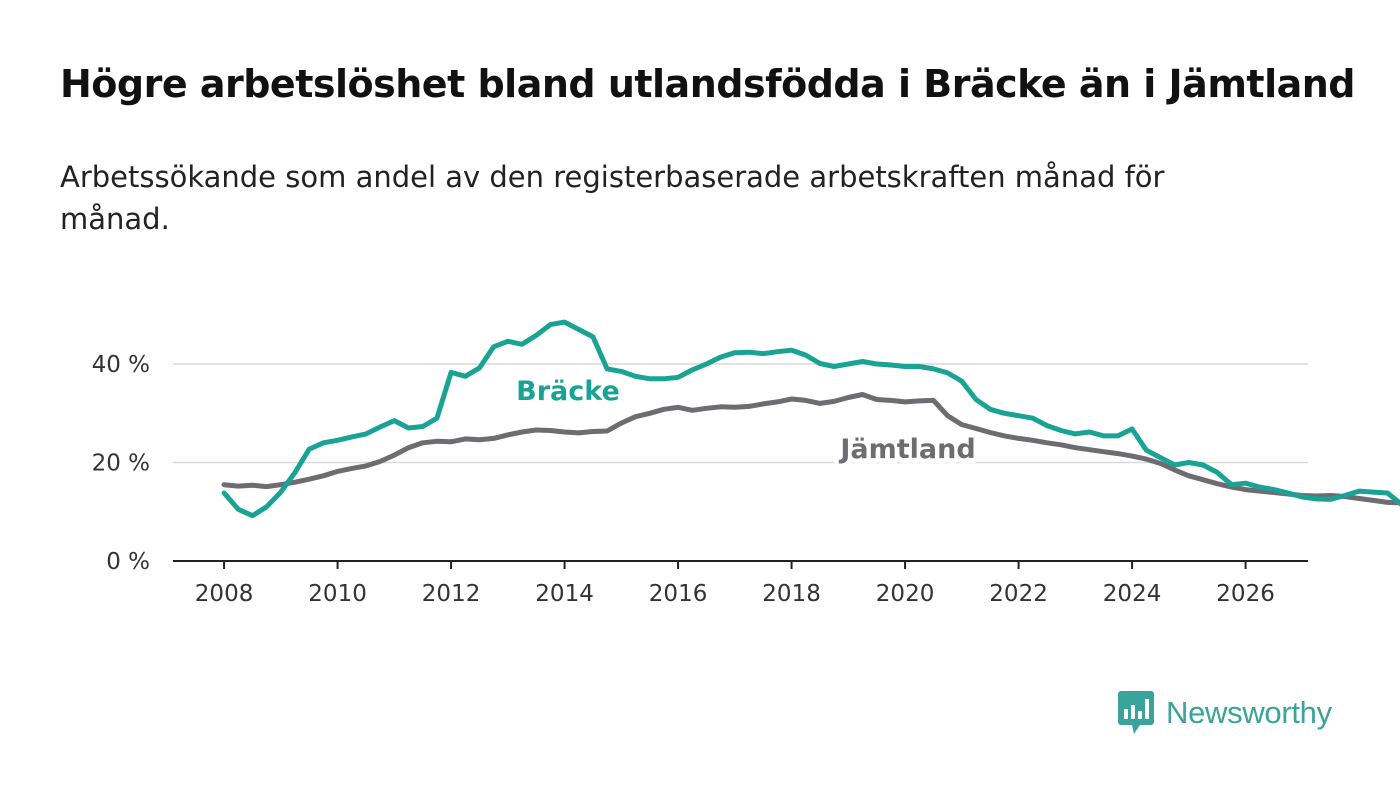  Describe the element at coordinates (224, 594) in the screenshot. I see `x-tick-label: 2008` at that location.